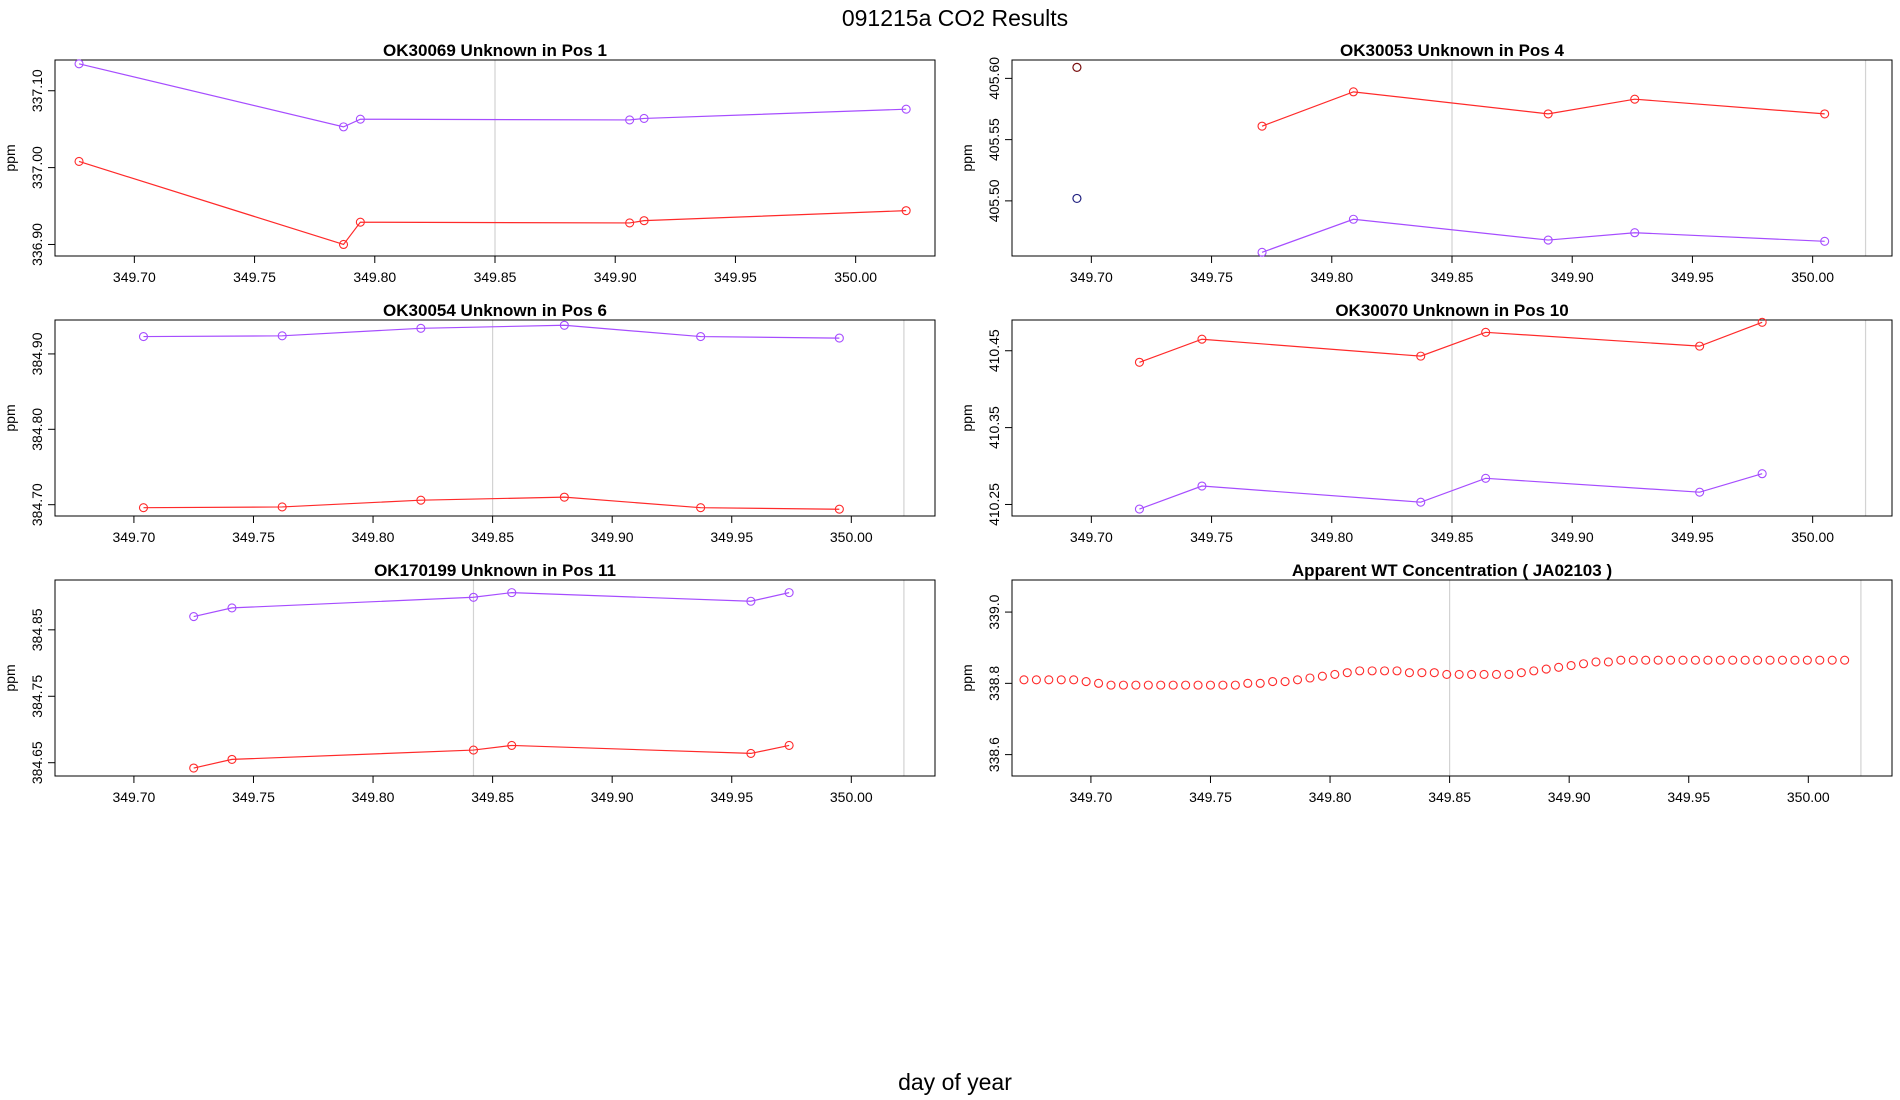 The height and width of the screenshot is (1100, 1900). I want to click on y-tick-label: 384.80, so click(37, 429).